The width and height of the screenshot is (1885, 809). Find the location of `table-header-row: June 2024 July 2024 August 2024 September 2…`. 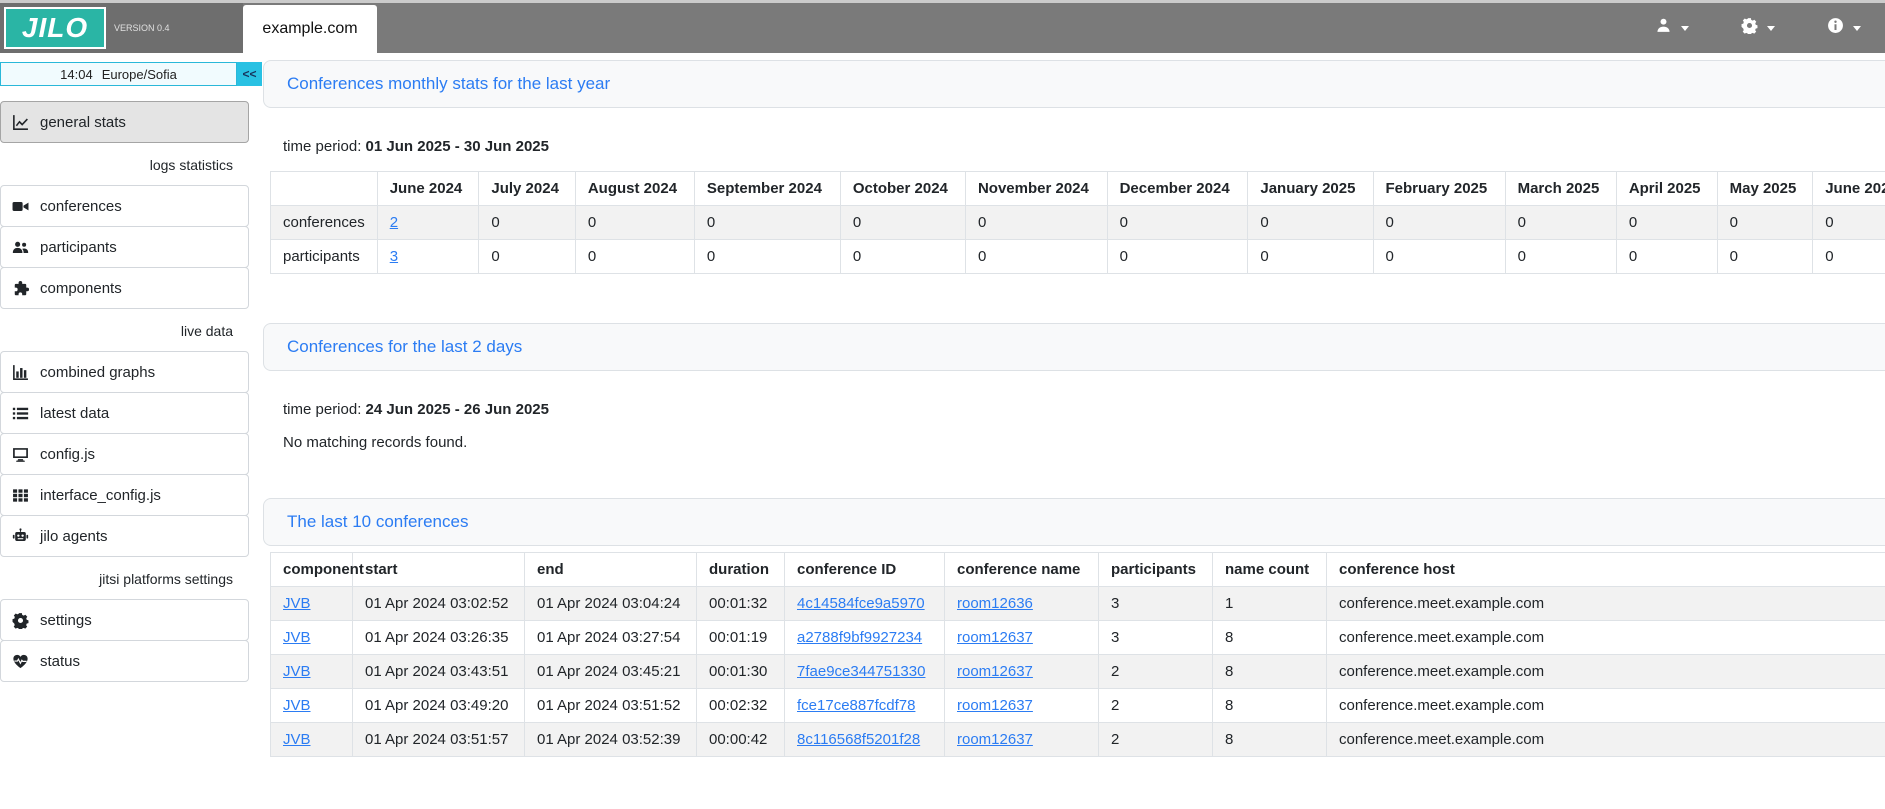

table-header-row: June 2024 July 2024 August 2024 September 2… is located at coordinates (1077, 188).